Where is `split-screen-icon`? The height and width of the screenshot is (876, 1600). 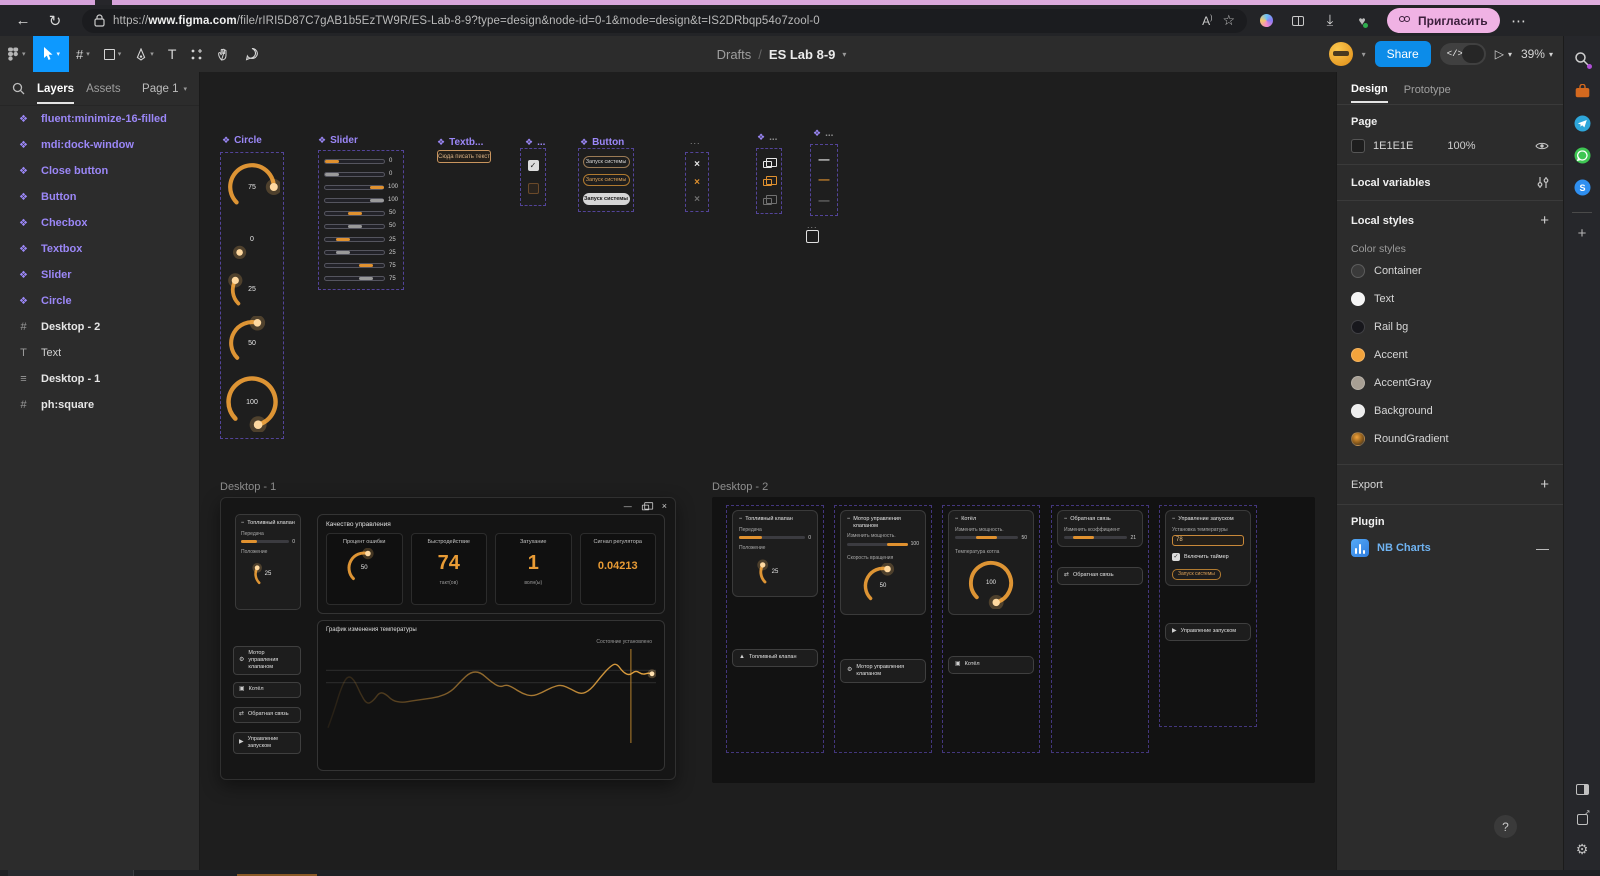 split-screen-icon is located at coordinates (1298, 21).